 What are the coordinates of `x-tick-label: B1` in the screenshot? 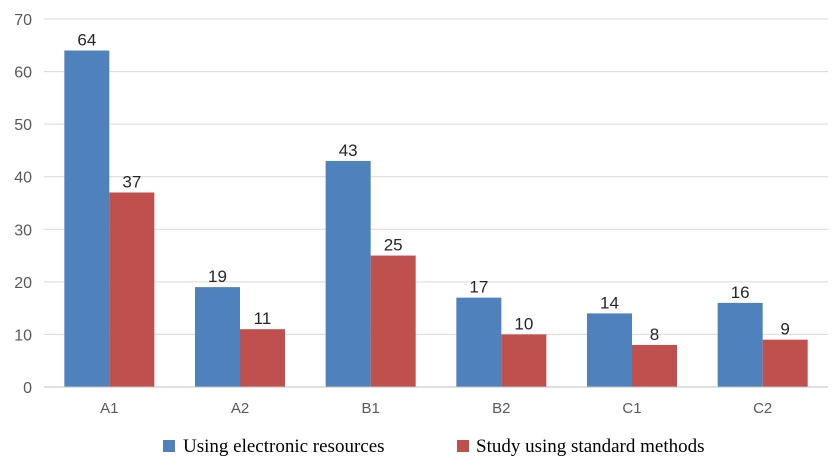 It's located at (370, 408).